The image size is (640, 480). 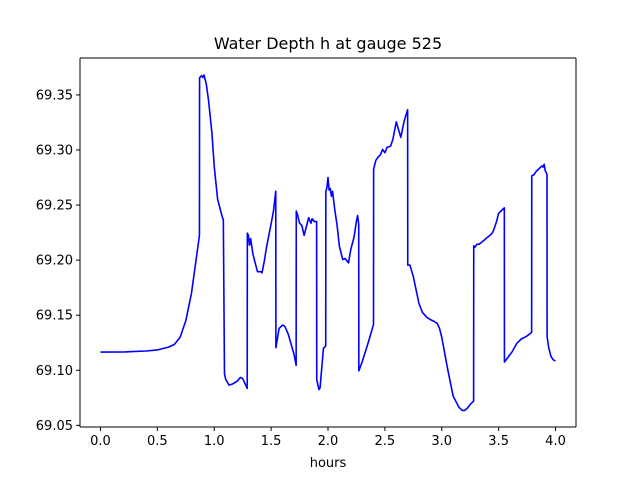 I want to click on y-tick-label: 69.05, so click(x=54, y=426).